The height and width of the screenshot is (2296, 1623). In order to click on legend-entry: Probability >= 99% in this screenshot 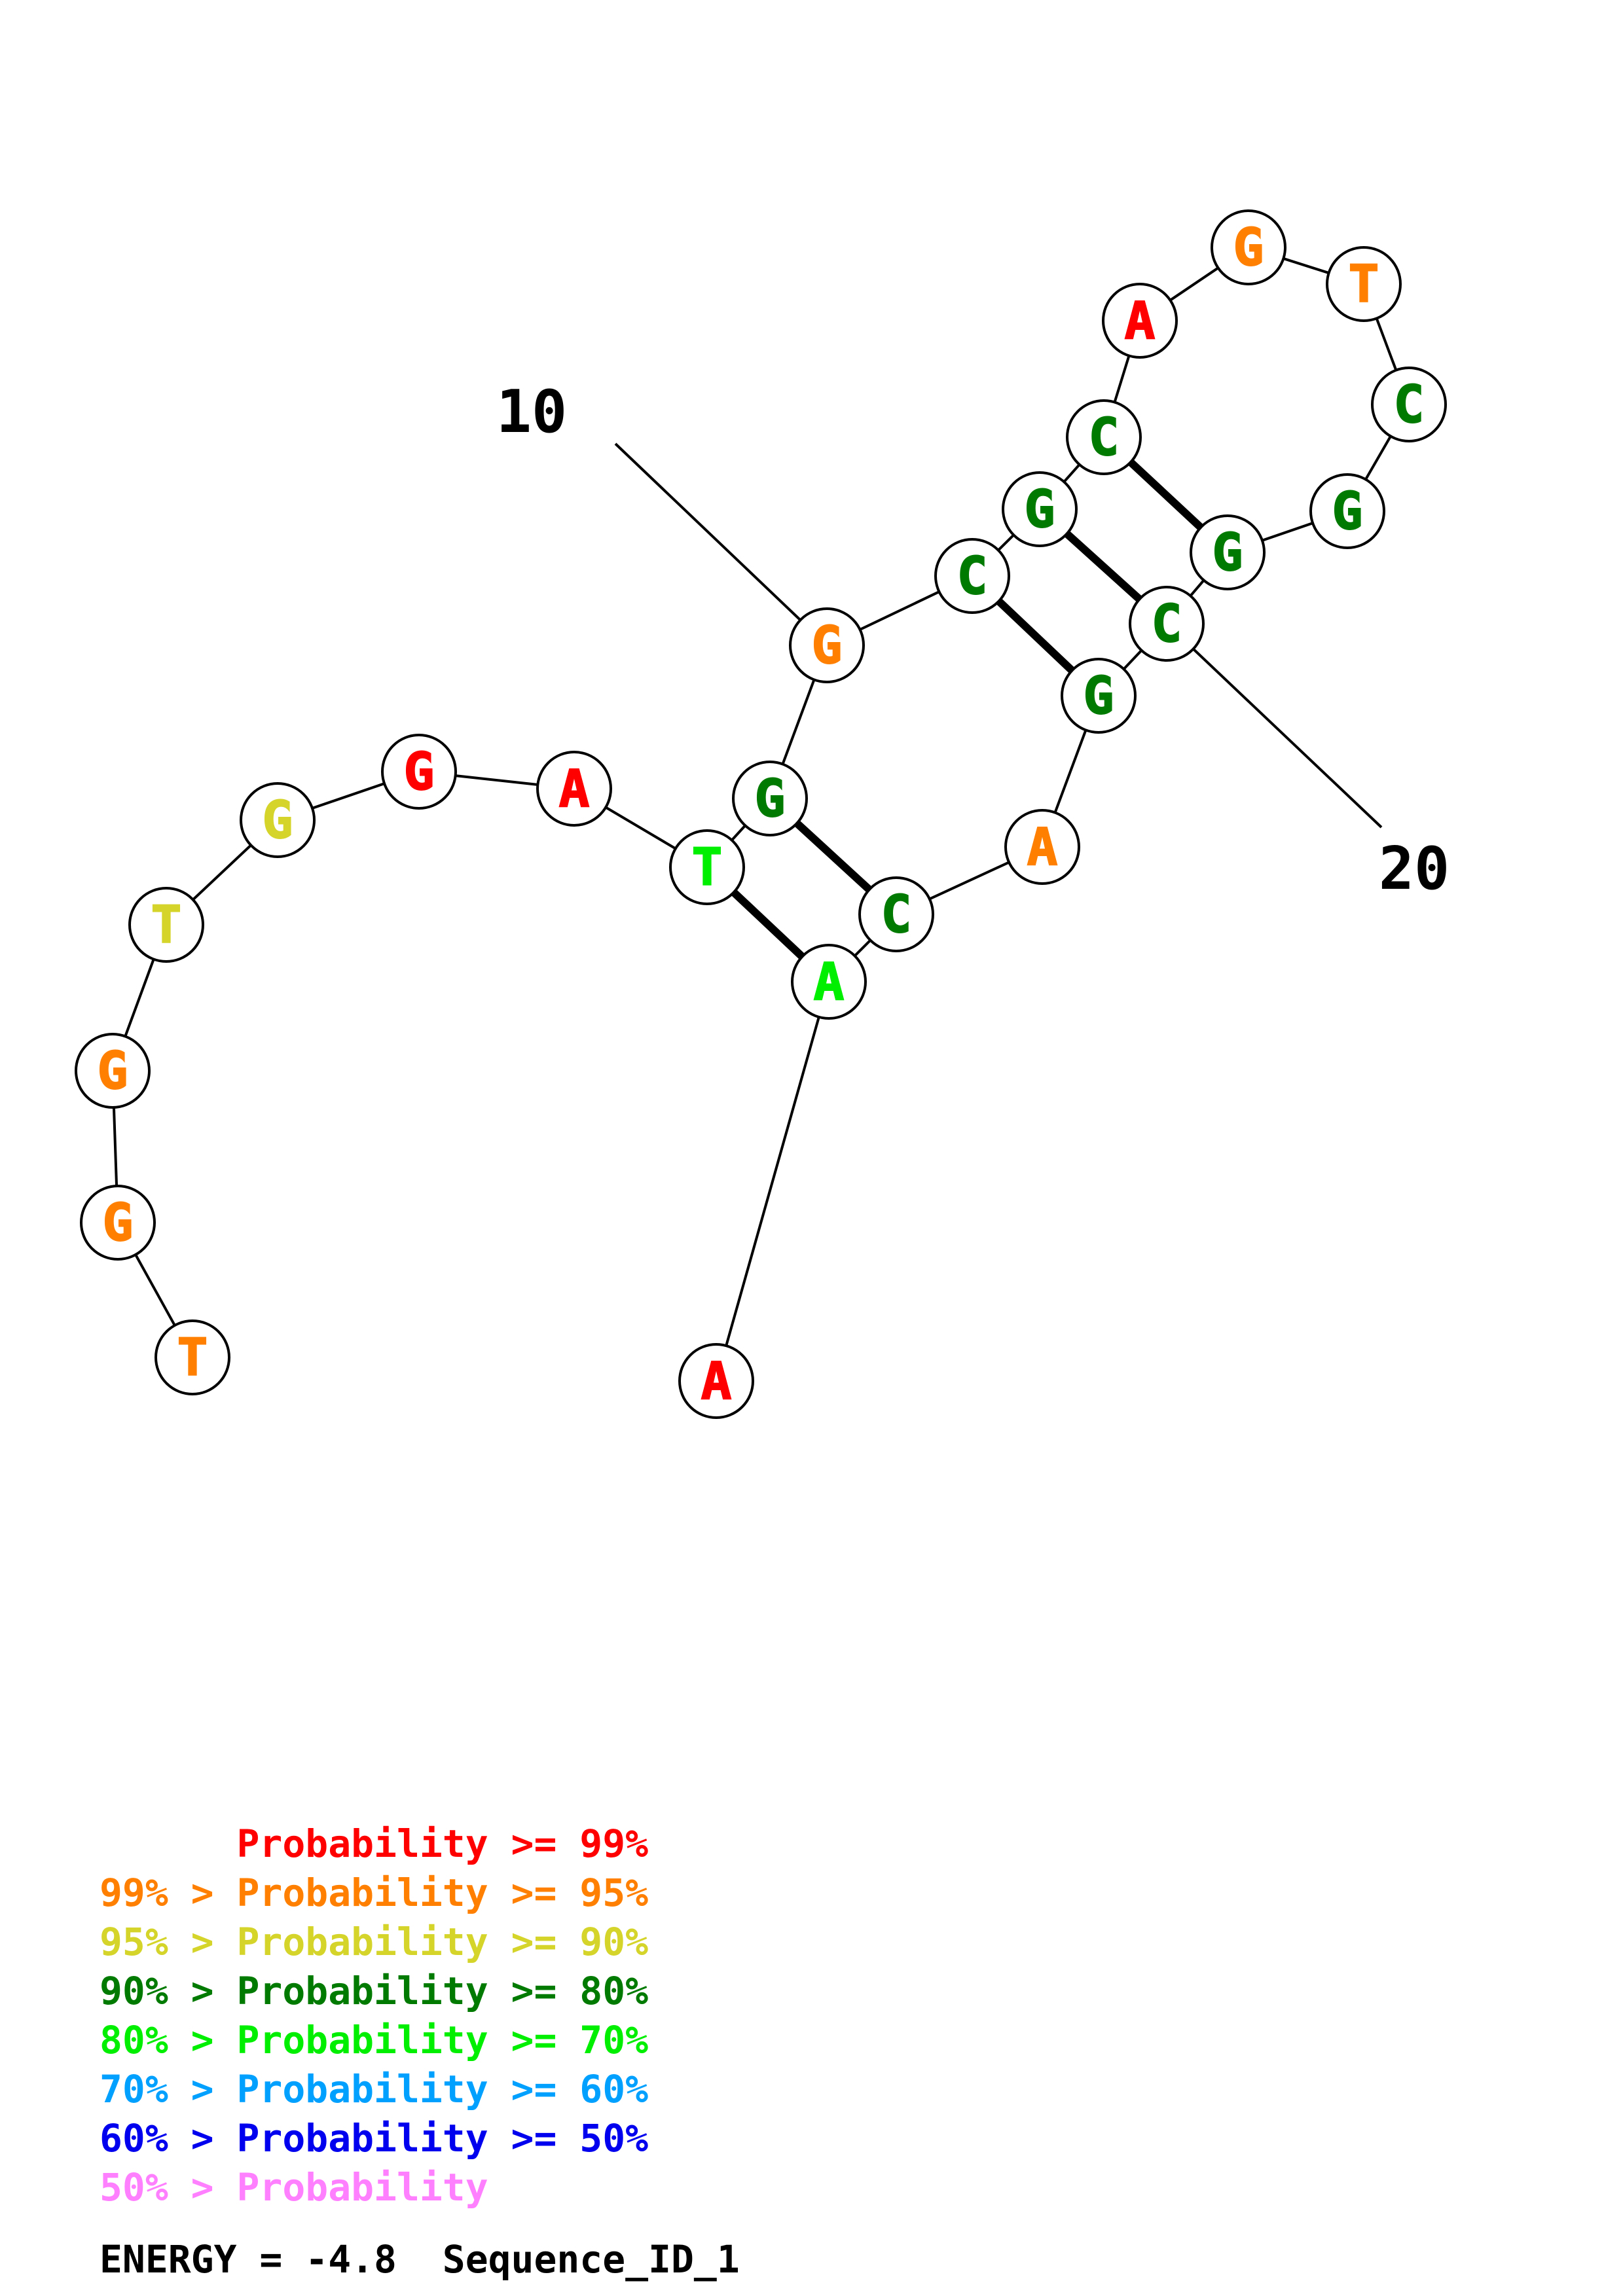, I will do `click(374, 1843)`.